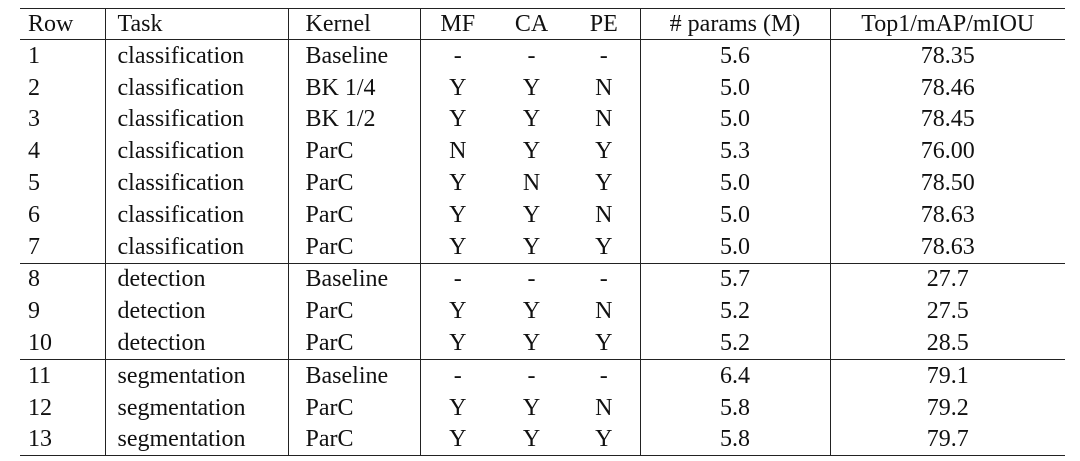 The width and height of the screenshot is (1080, 461). I want to click on table-cell: 11, so click(63, 375).